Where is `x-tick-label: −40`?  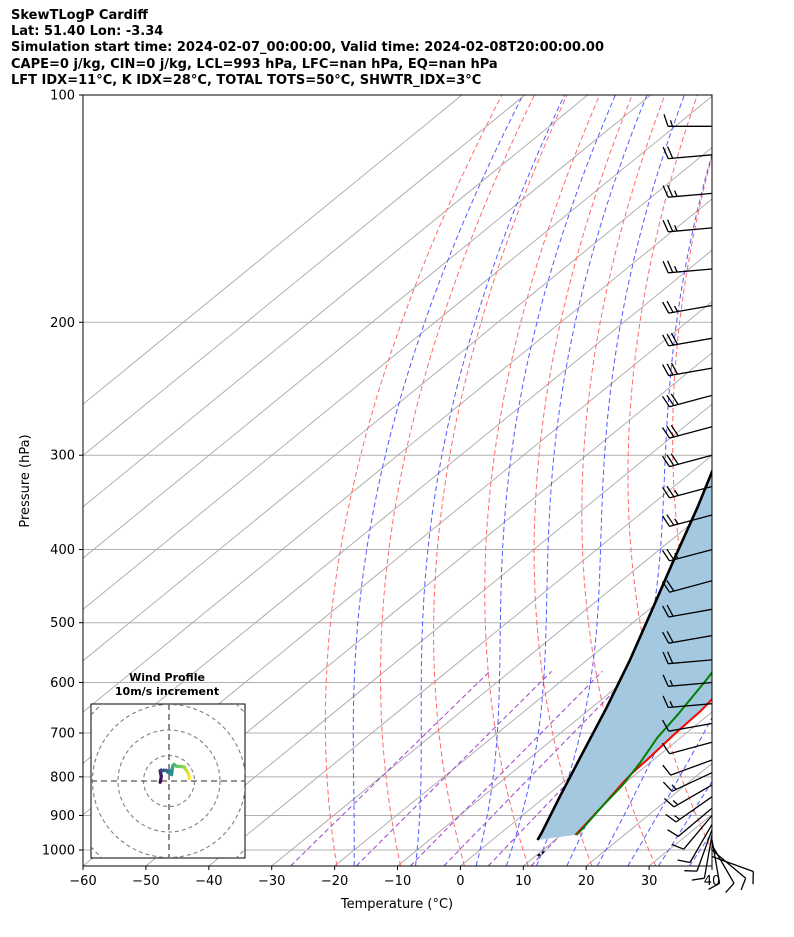
x-tick-label: −40 is located at coordinates (208, 881).